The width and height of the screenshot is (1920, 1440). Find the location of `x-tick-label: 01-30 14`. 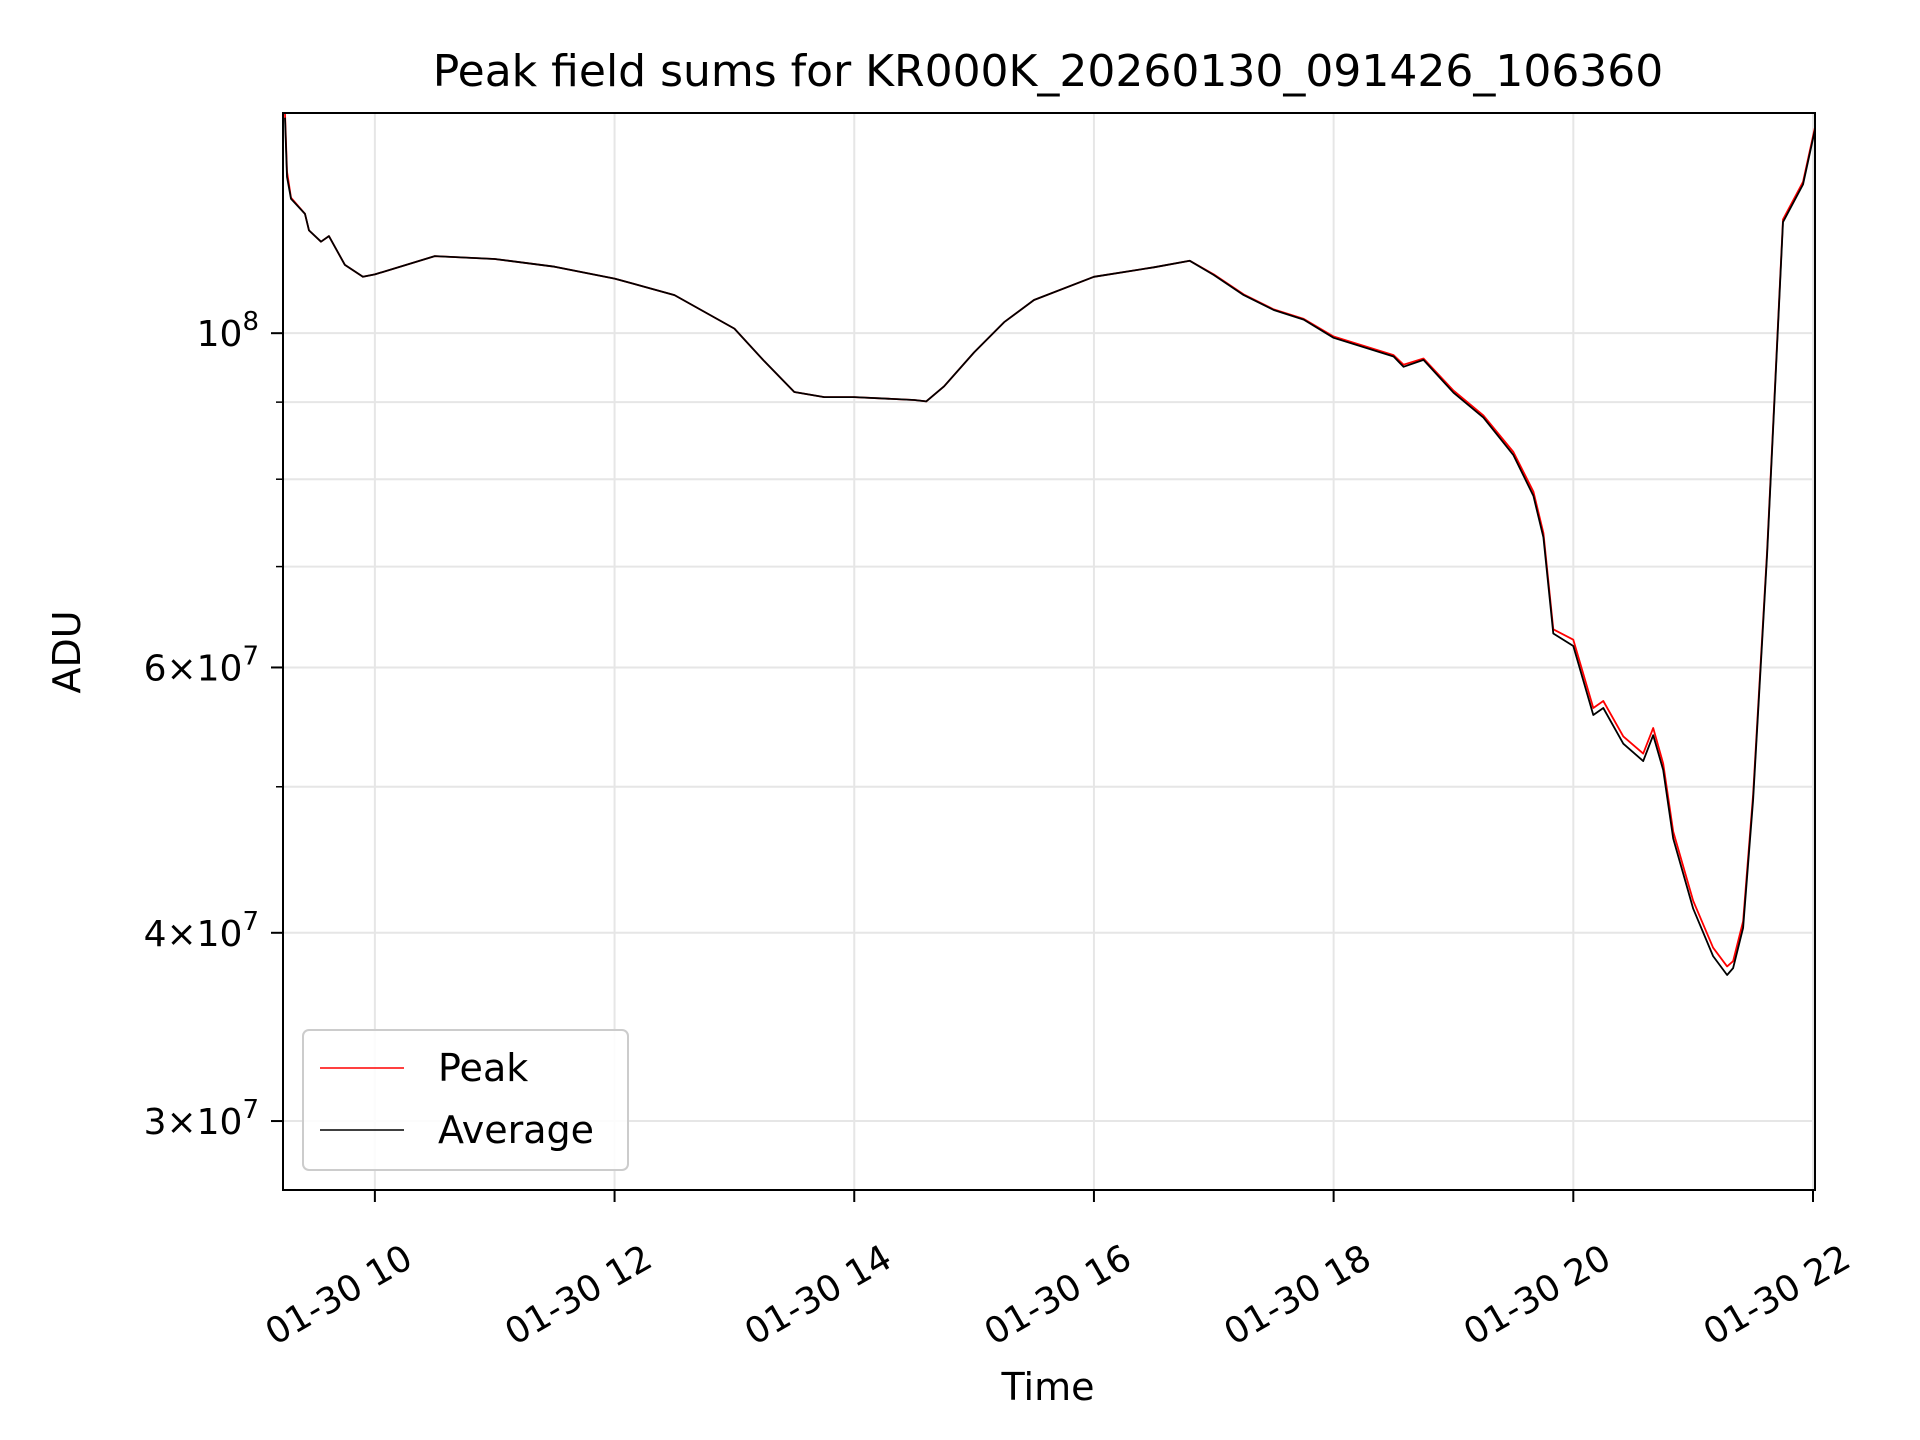

x-tick-label: 01-30 14 is located at coordinates (818, 1295).